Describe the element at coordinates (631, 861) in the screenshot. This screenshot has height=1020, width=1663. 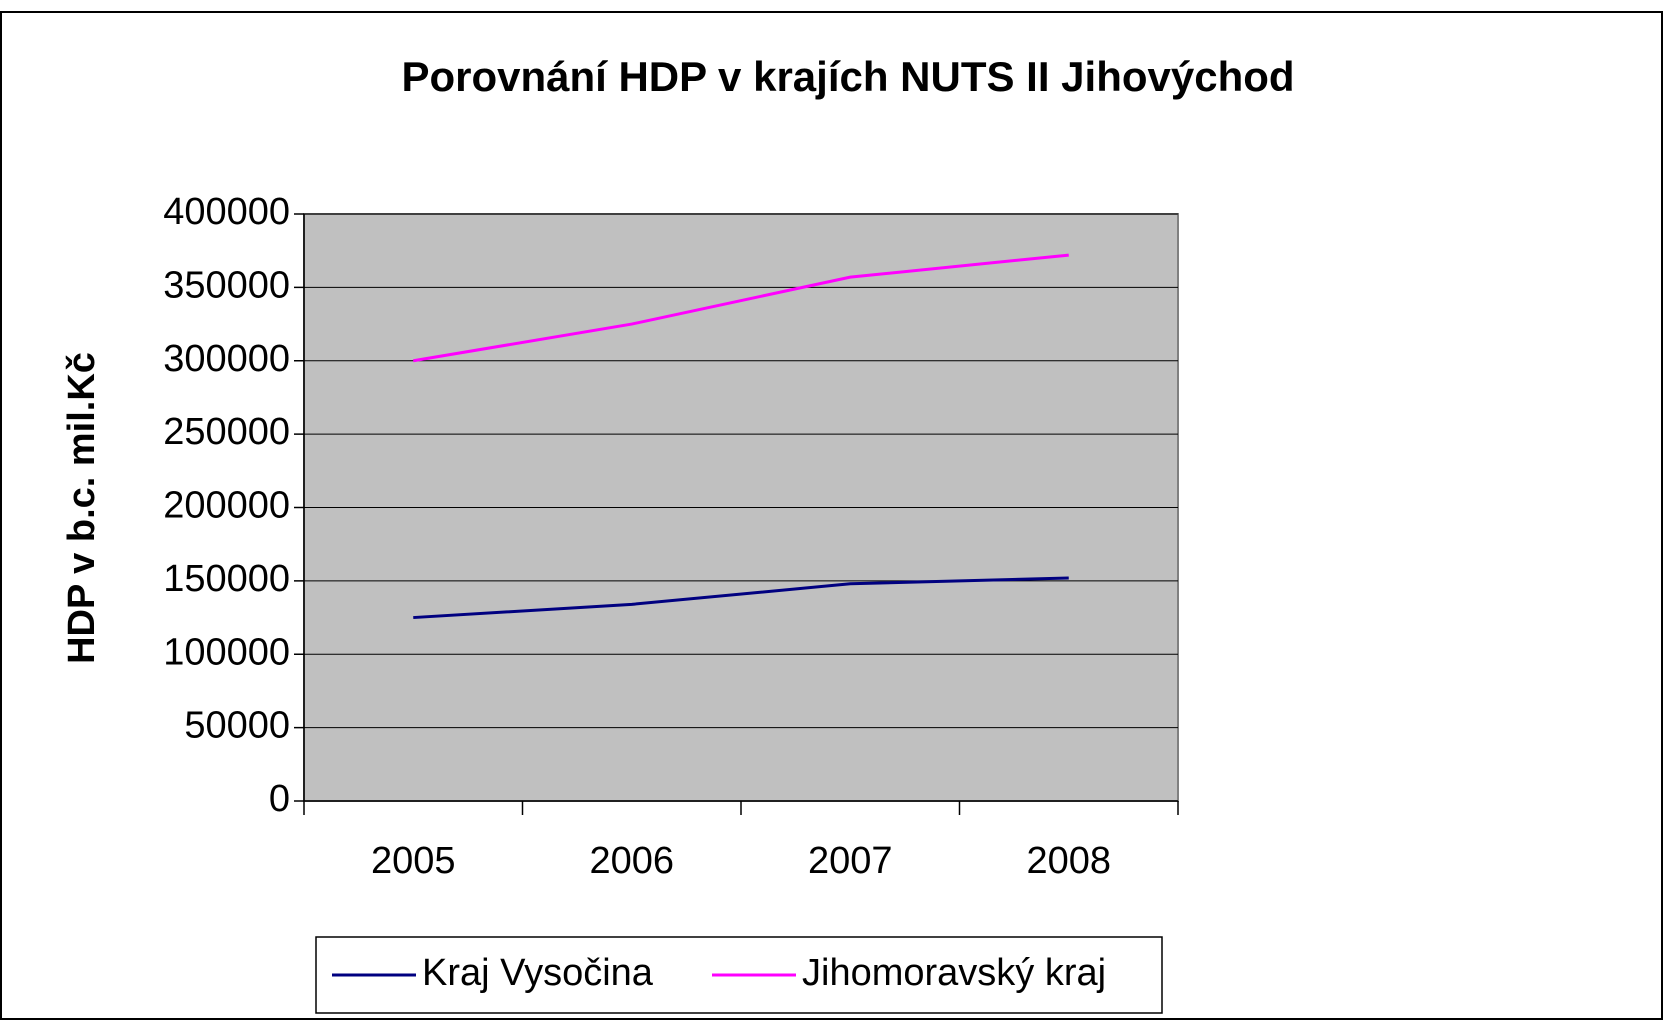
I see `x-tick-label: 2006` at that location.